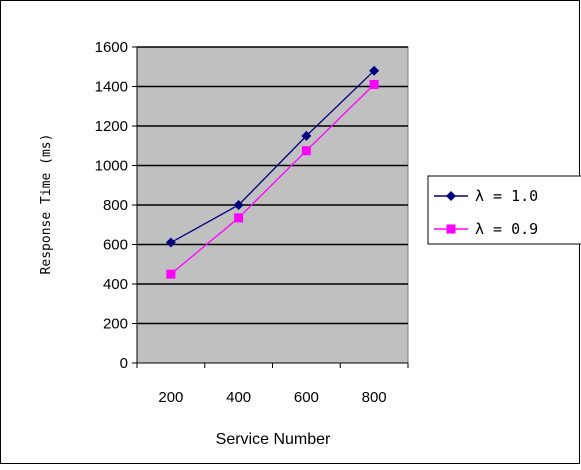  I want to click on x-tick-label: 600, so click(306, 397).